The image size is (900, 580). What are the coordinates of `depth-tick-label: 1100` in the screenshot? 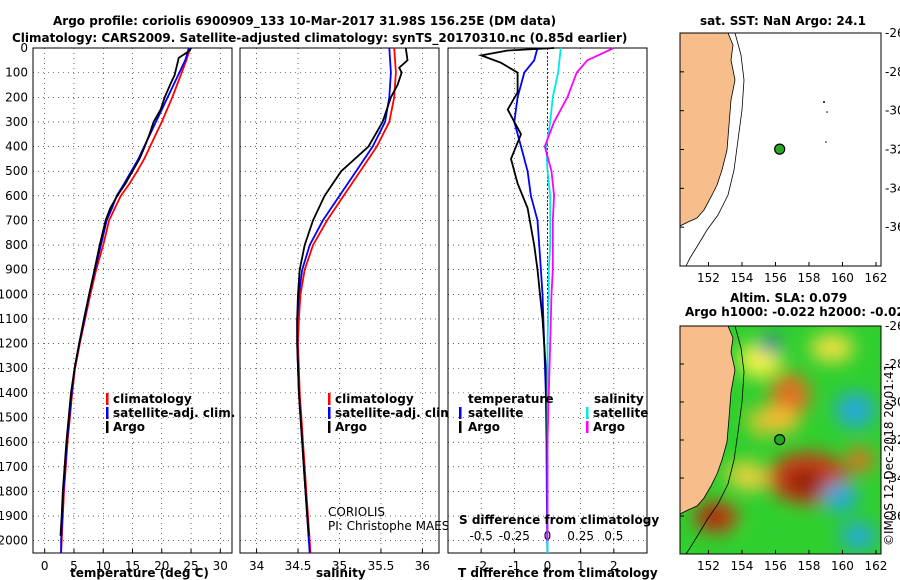 It's located at (14, 319).